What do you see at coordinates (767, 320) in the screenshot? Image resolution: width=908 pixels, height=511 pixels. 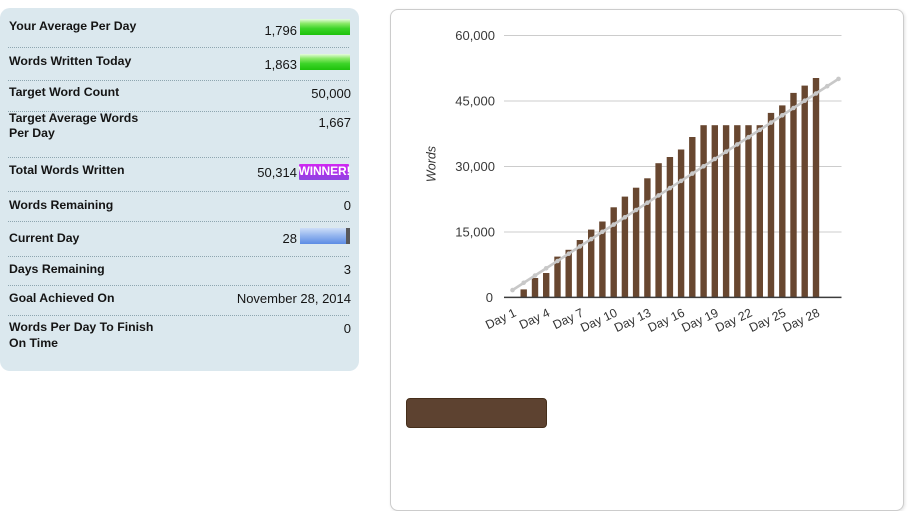 I see `svg-text: Day 25` at bounding box center [767, 320].